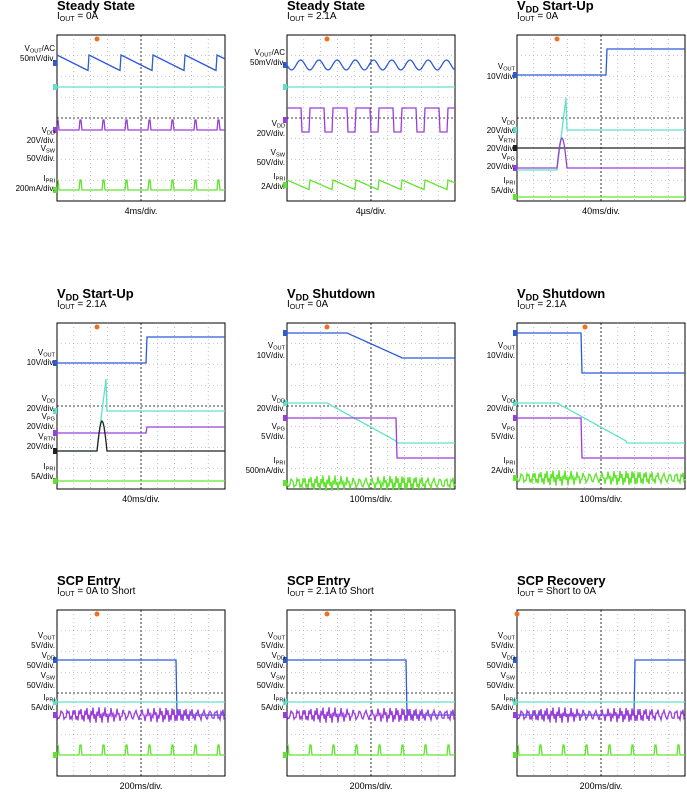 This screenshot has height=805, width=687. What do you see at coordinates (371, 211) in the screenshot?
I see `timebase-label: 4µs/div.` at bounding box center [371, 211].